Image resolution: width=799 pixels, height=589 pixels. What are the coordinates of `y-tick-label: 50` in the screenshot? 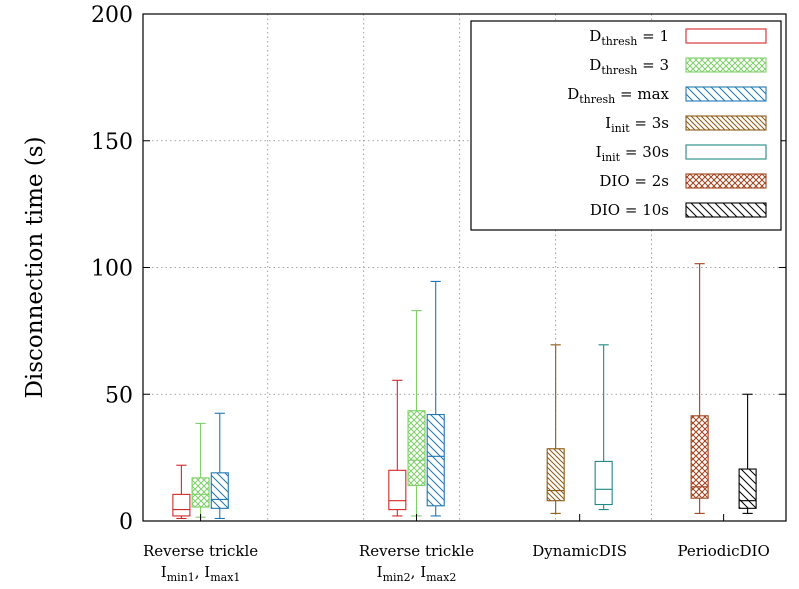 It's located at (119, 395).